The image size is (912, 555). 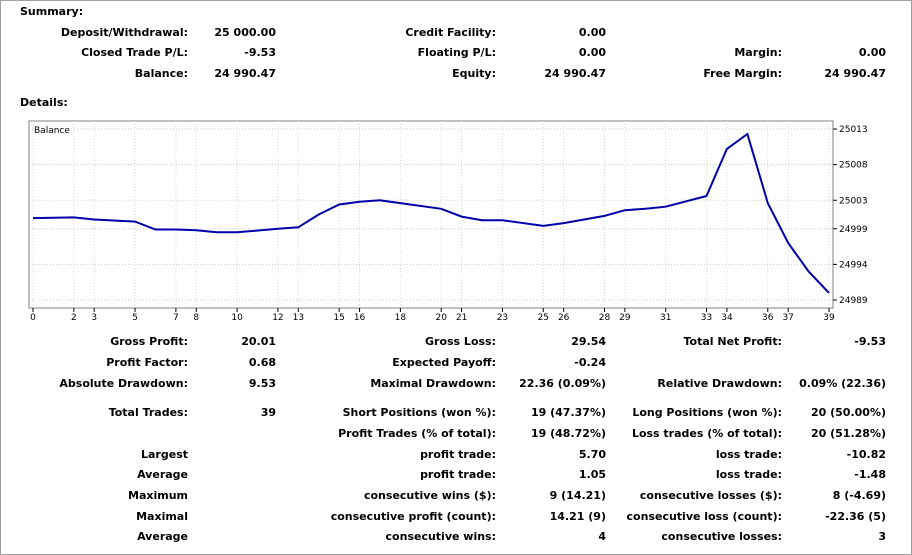 What do you see at coordinates (568, 412) in the screenshot?
I see `short-positions-value: 19 (47.37%)` at bounding box center [568, 412].